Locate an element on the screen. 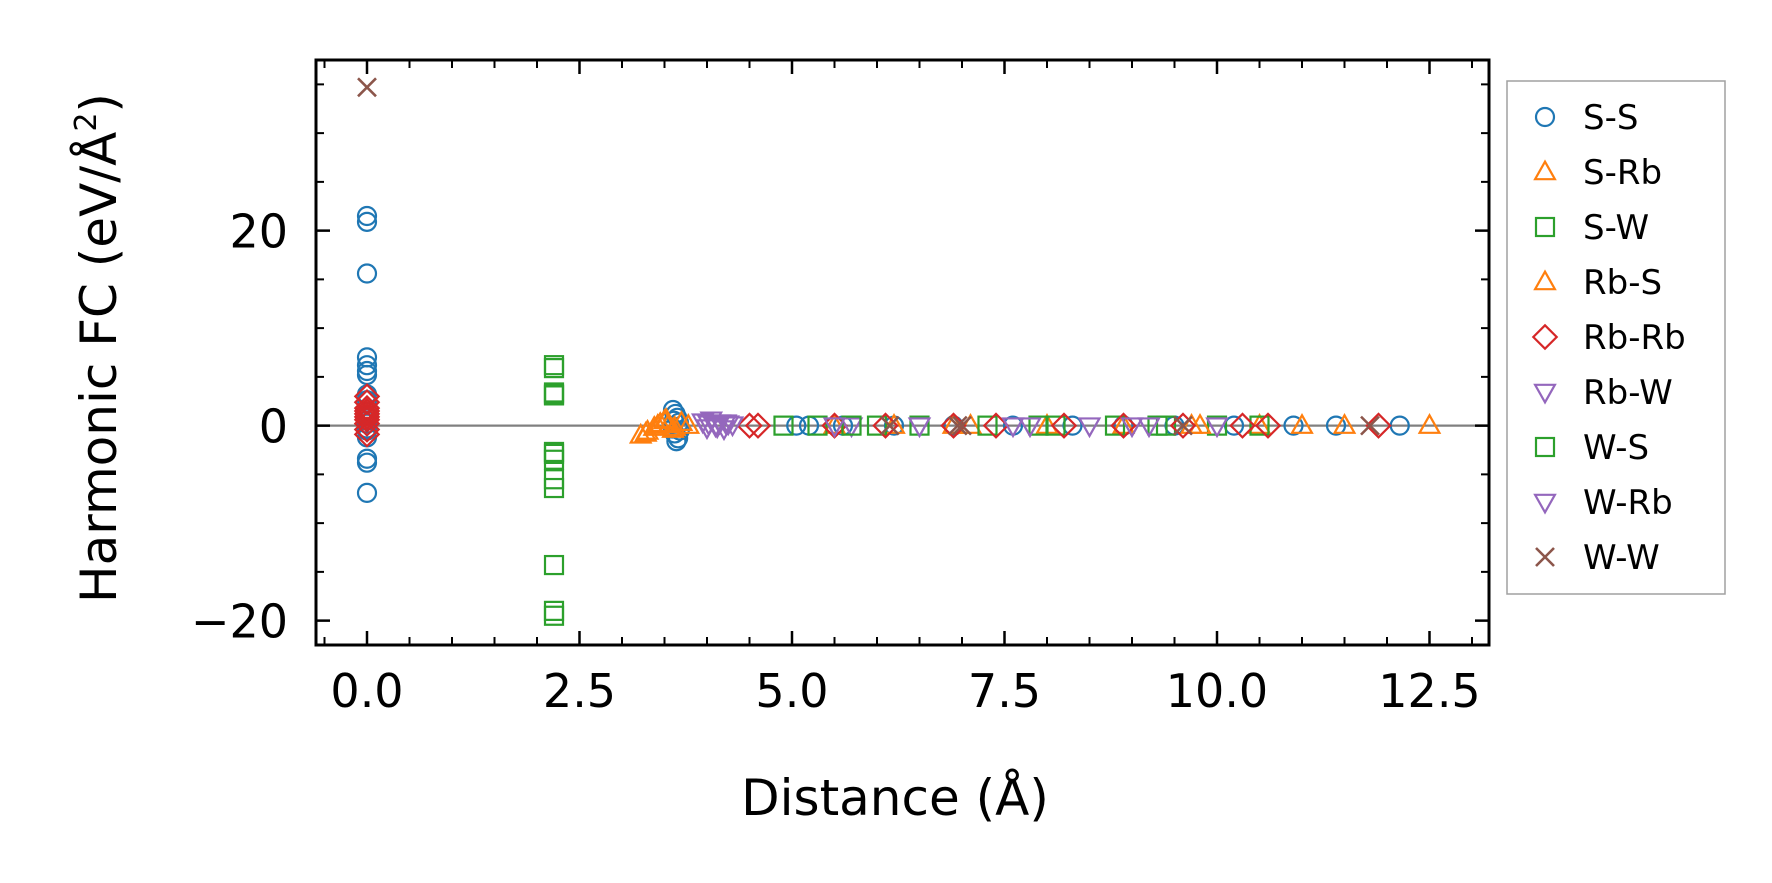 This screenshot has width=1772, height=883. legend-marker-s-w is located at coordinates (1545, 227).